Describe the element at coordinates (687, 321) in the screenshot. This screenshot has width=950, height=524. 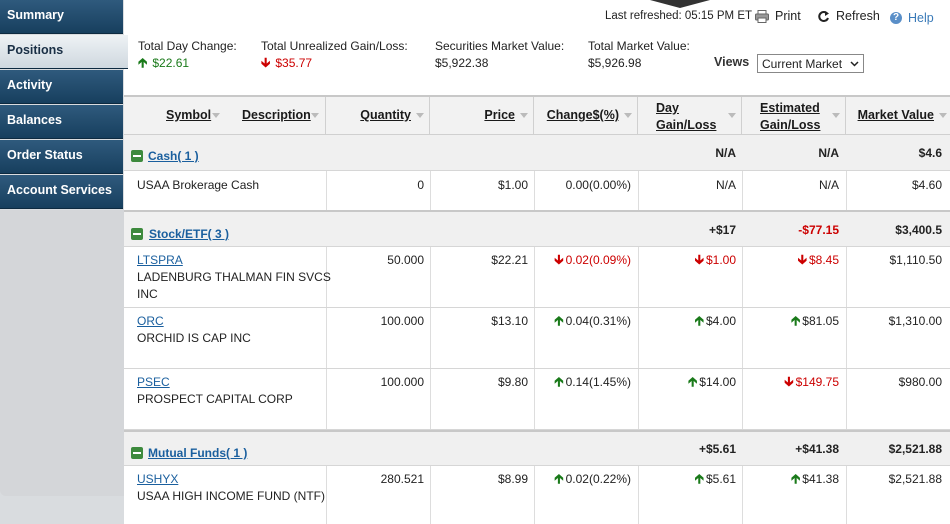
I see `row-day-gl: 🡱 $4.00` at that location.